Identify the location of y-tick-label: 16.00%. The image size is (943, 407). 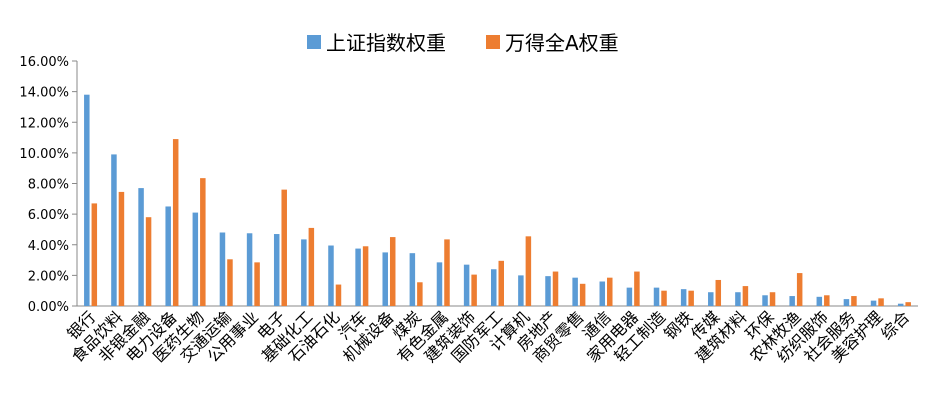
(44, 62).